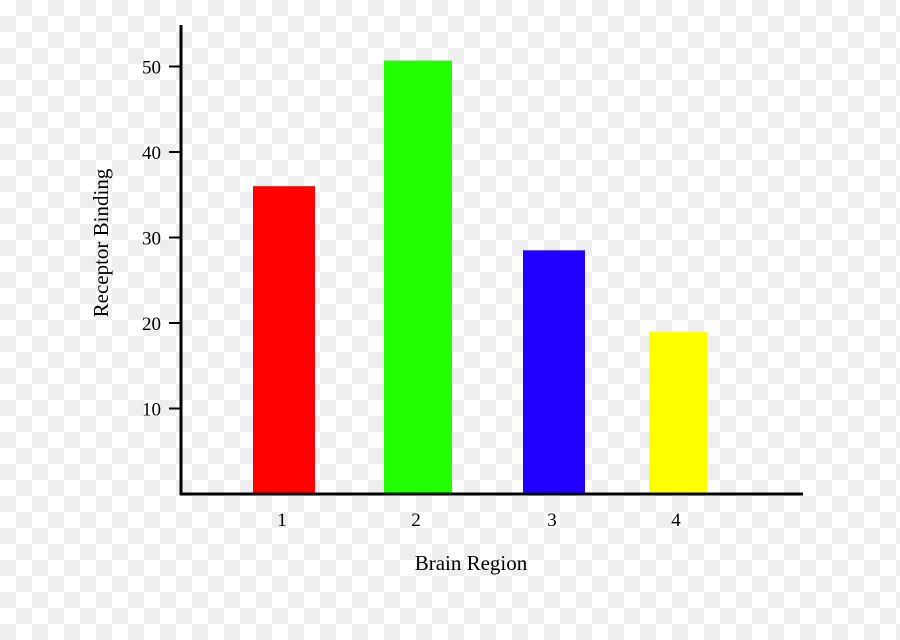 Image resolution: width=900 pixels, height=640 pixels. What do you see at coordinates (151, 153) in the screenshot?
I see `y-tick-label: 40` at bounding box center [151, 153].